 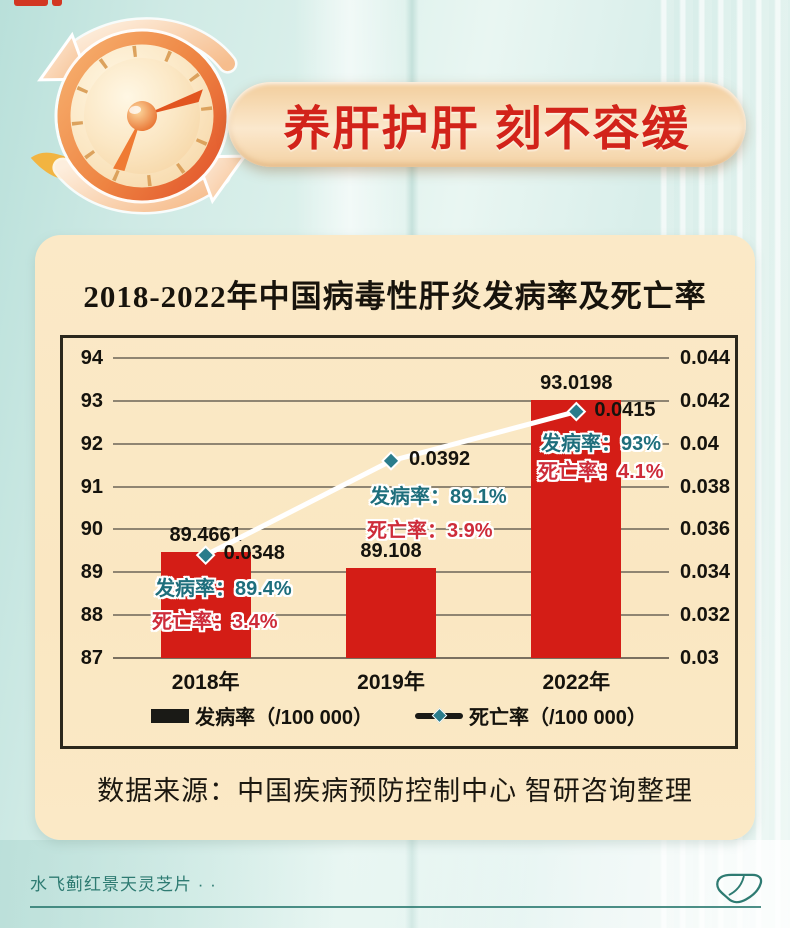 What do you see at coordinates (127, 143) in the screenshot?
I see `clock-hour-hand` at bounding box center [127, 143].